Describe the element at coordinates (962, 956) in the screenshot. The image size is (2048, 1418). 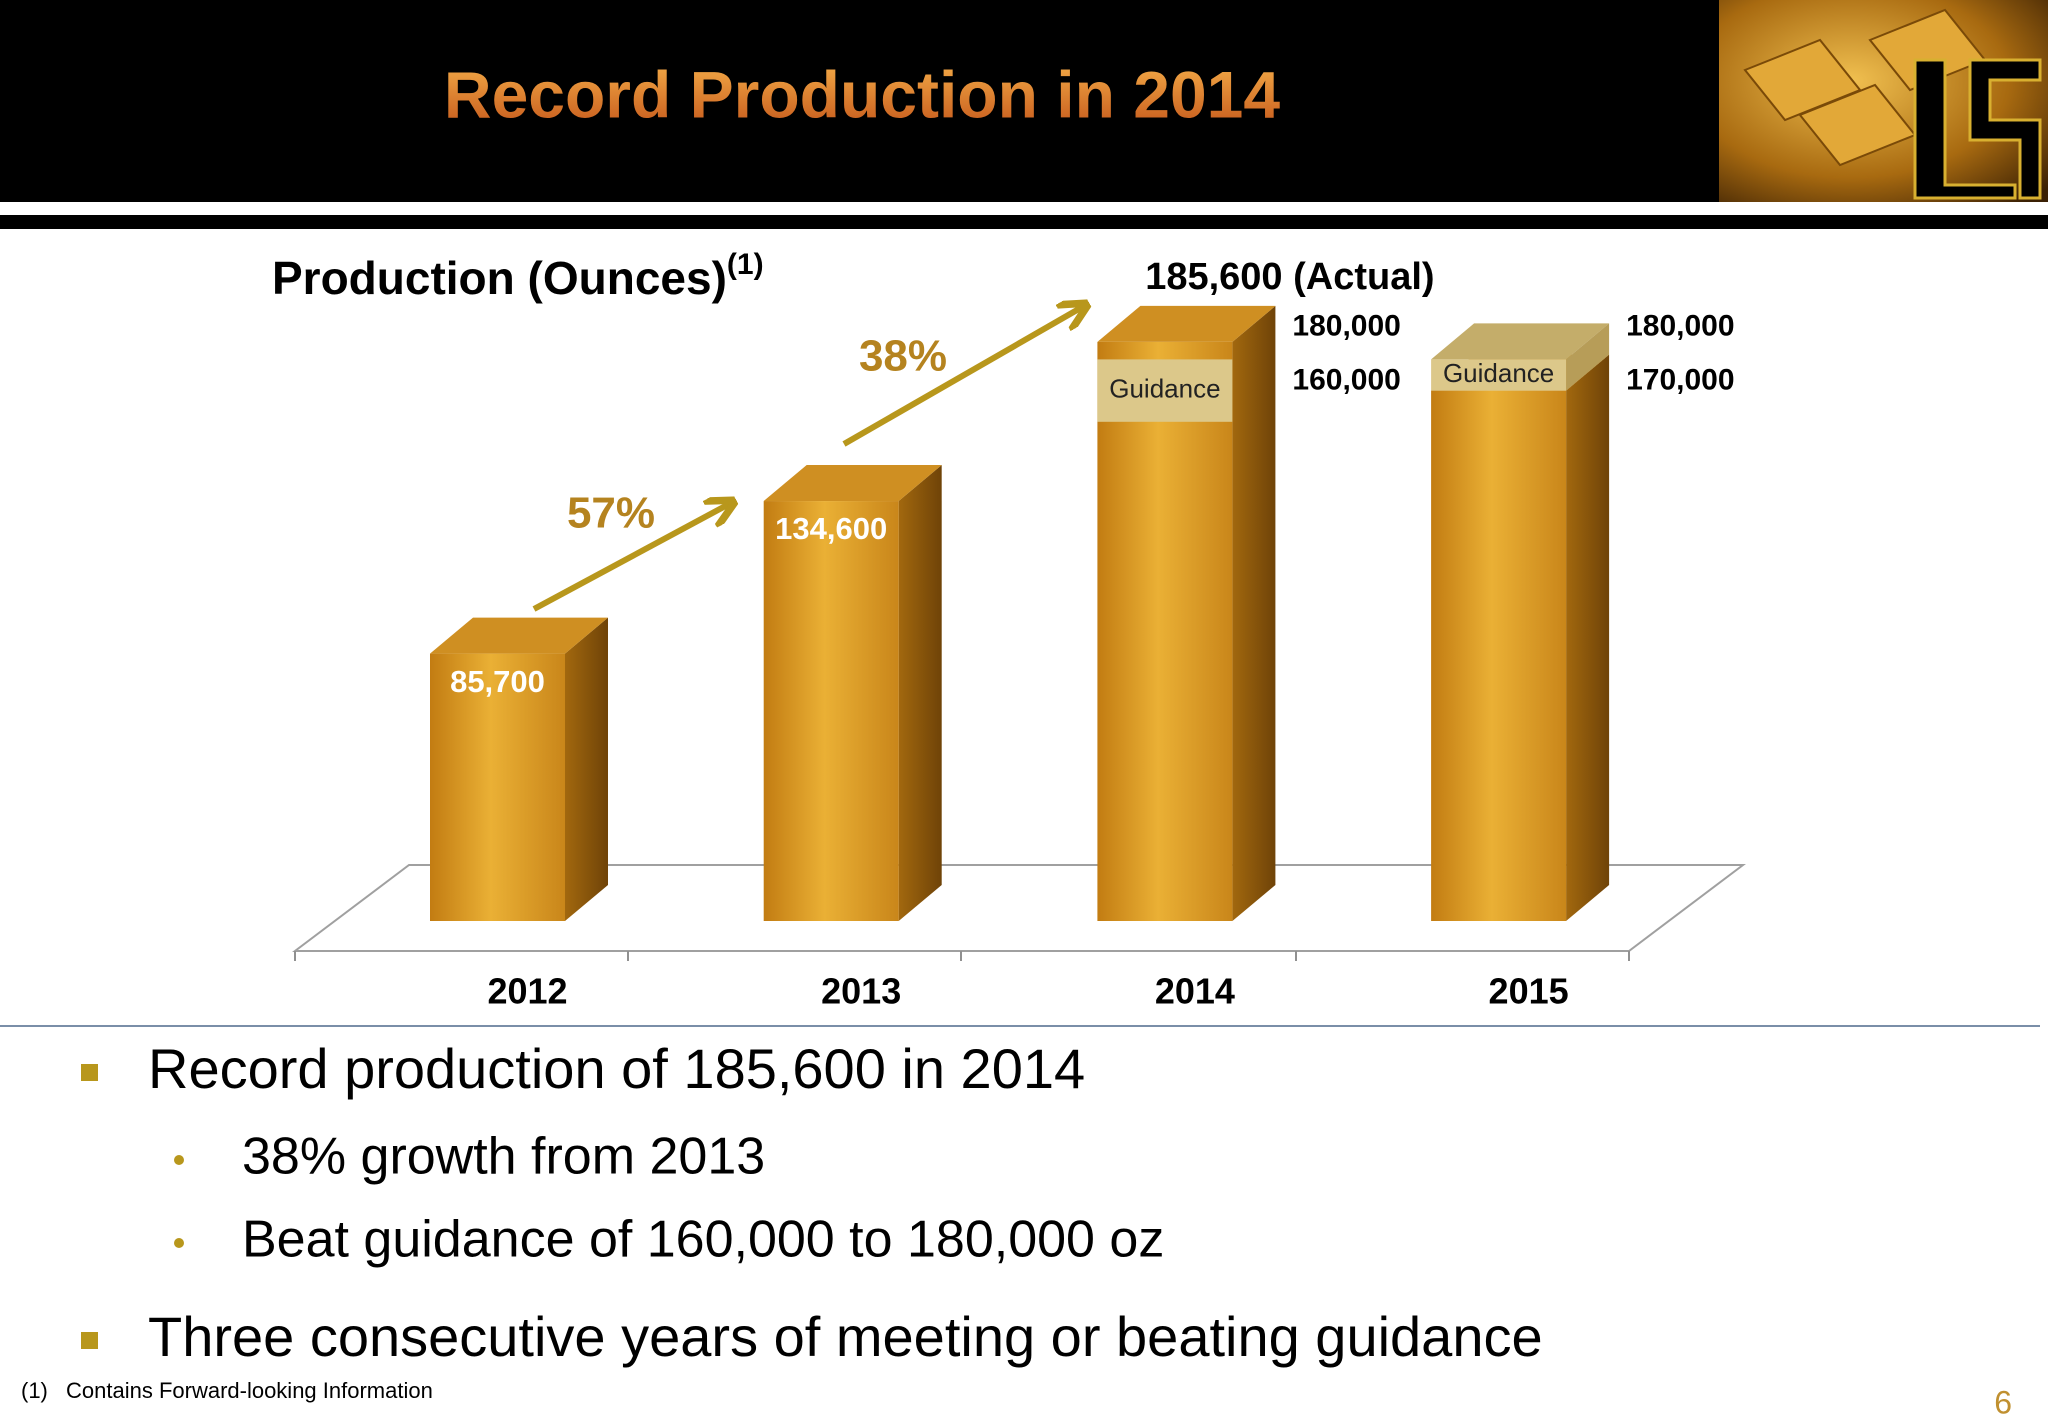
I see `floor-ticks` at that location.